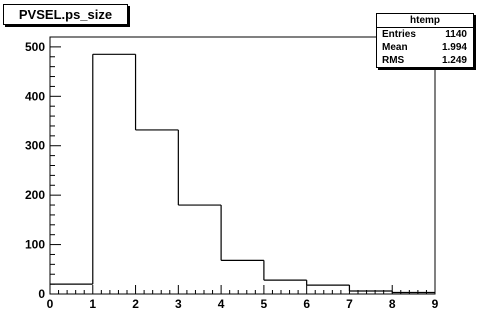  Describe the element at coordinates (349, 304) in the screenshot. I see `x-tick-label: 7` at that location.